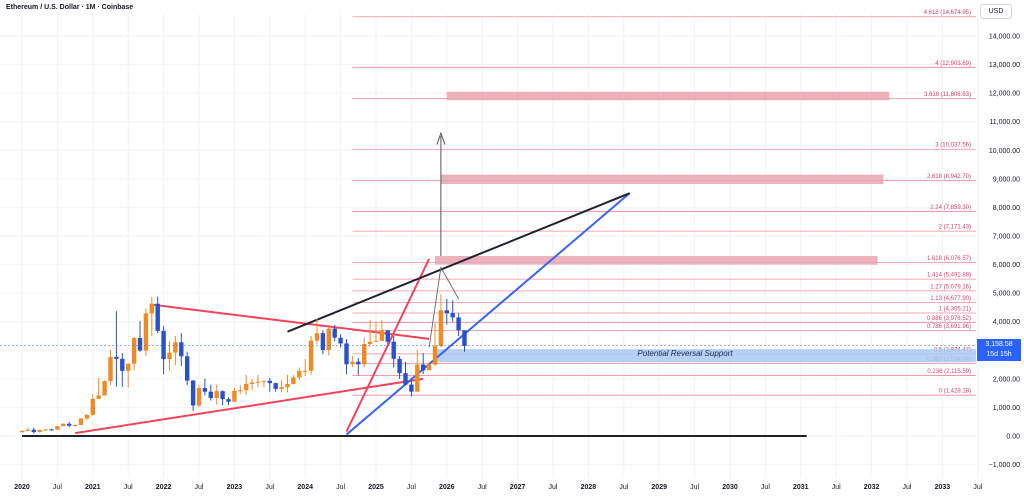  What do you see at coordinates (22, 487) in the screenshot?
I see `x-tick-label: 2020` at bounding box center [22, 487].